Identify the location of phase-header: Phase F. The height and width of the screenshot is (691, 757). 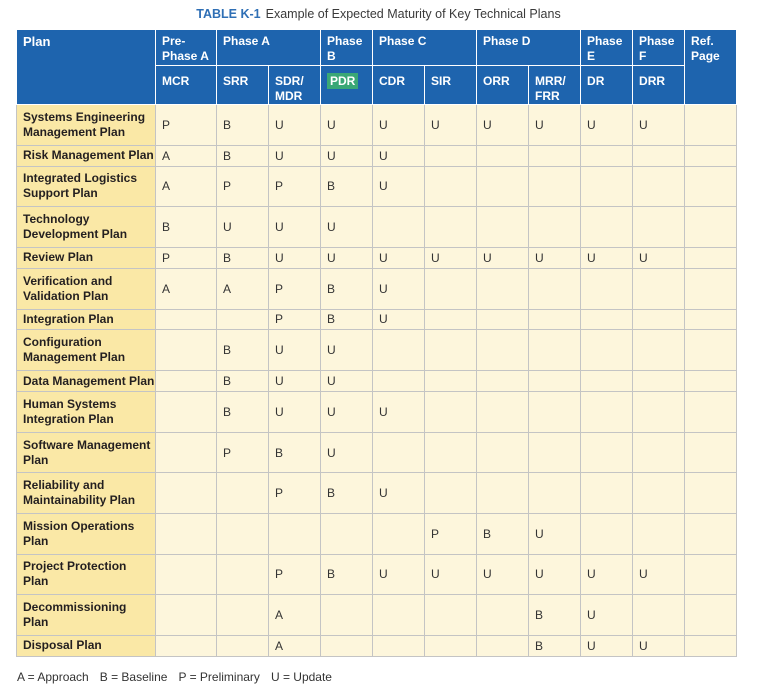
(659, 47).